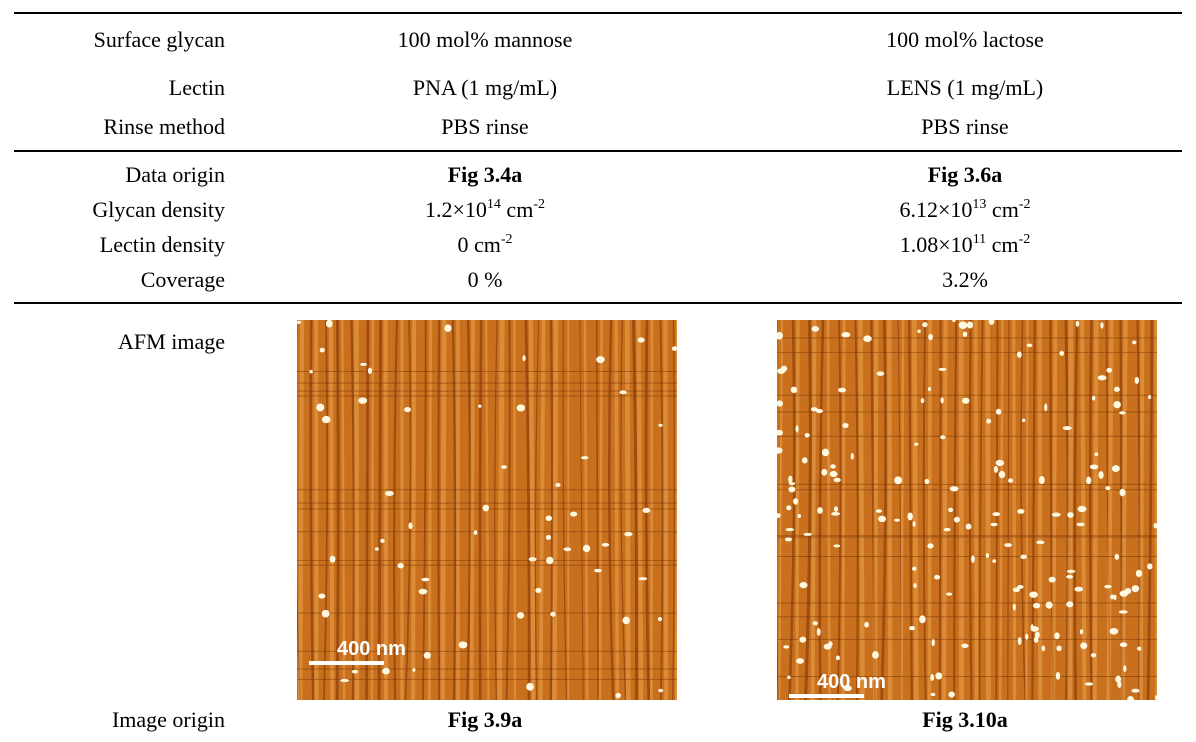  I want to click on text: 6.12×10, so click(936, 209).